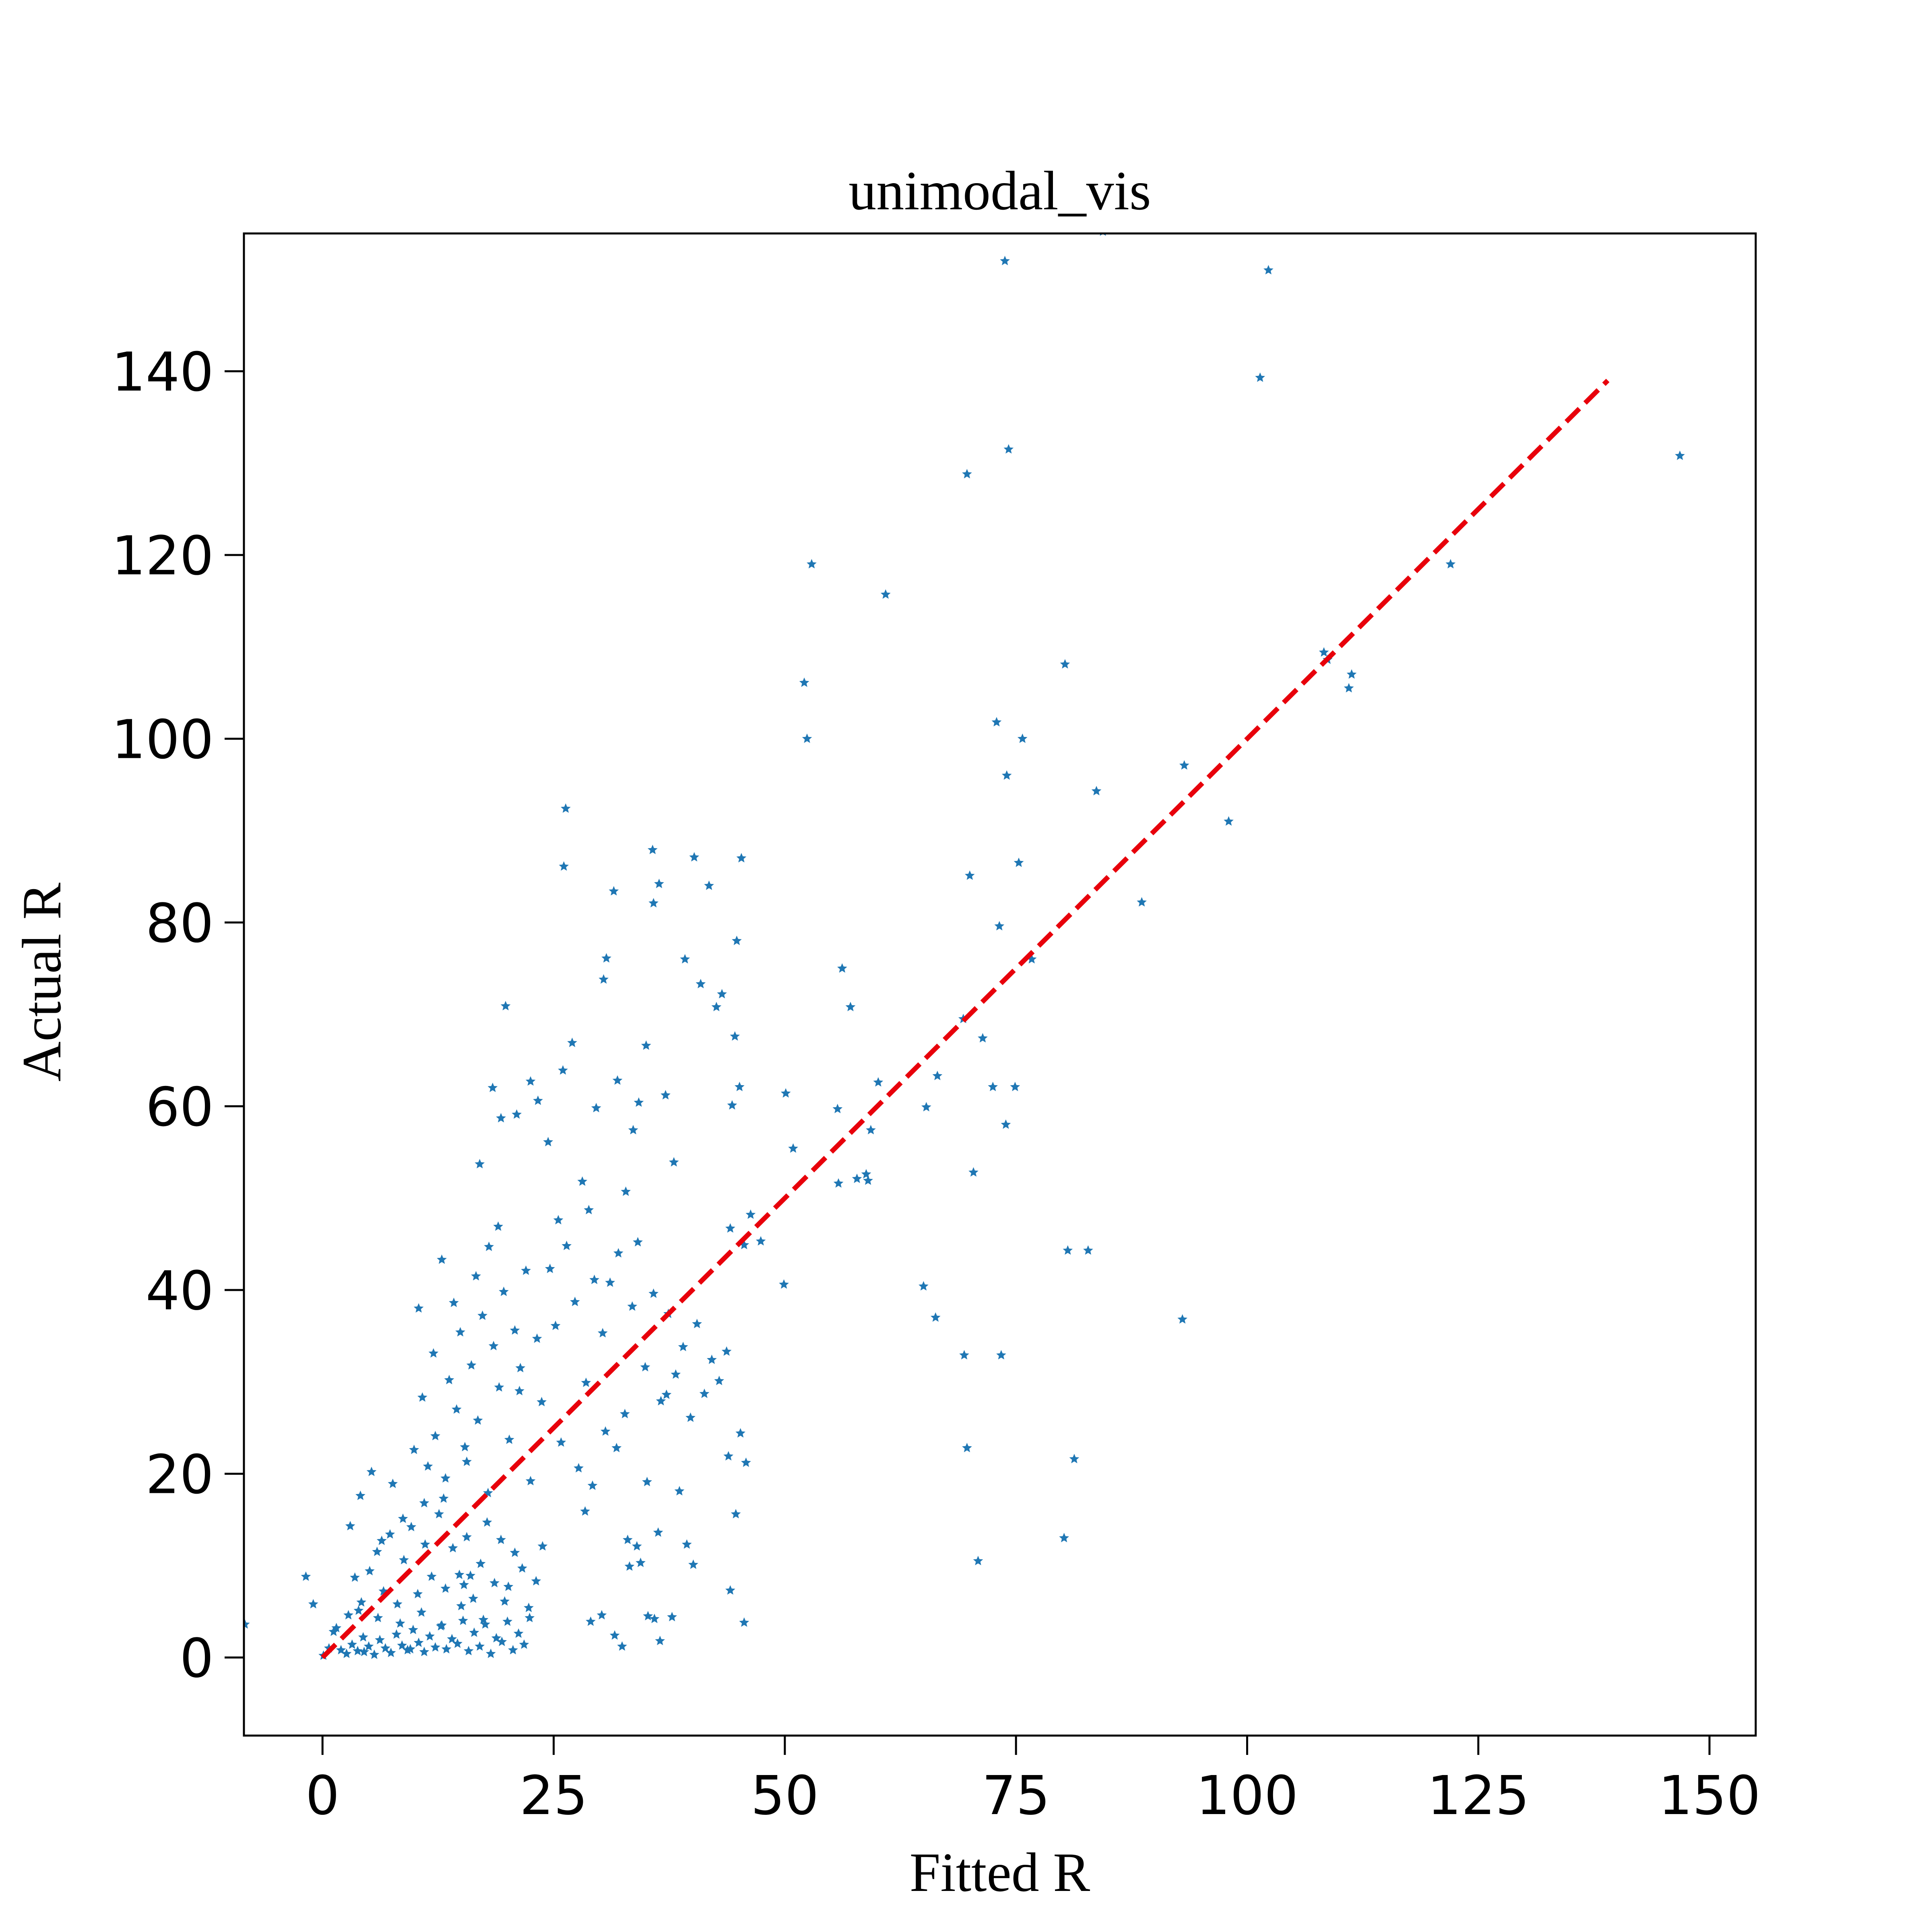 The image size is (1932, 1932). Describe the element at coordinates (177, 1015) in the screenshot. I see `y-axis-ticks: 0 20 40 60 80 100 120 140` at that location.